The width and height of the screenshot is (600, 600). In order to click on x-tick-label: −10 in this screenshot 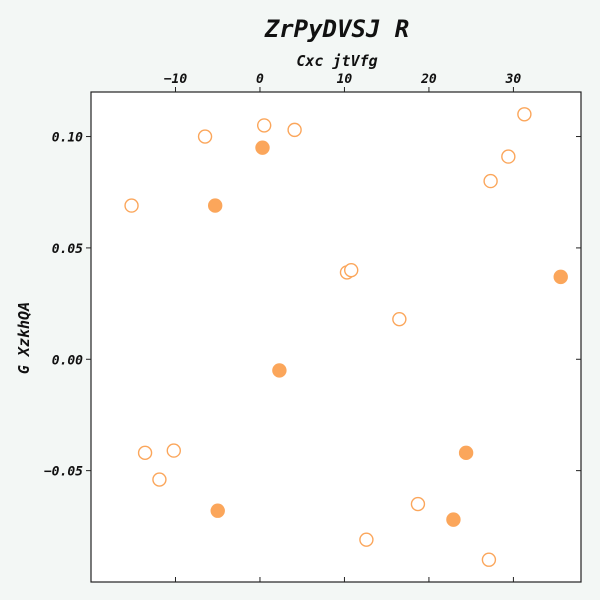, I will do `click(176, 79)`.